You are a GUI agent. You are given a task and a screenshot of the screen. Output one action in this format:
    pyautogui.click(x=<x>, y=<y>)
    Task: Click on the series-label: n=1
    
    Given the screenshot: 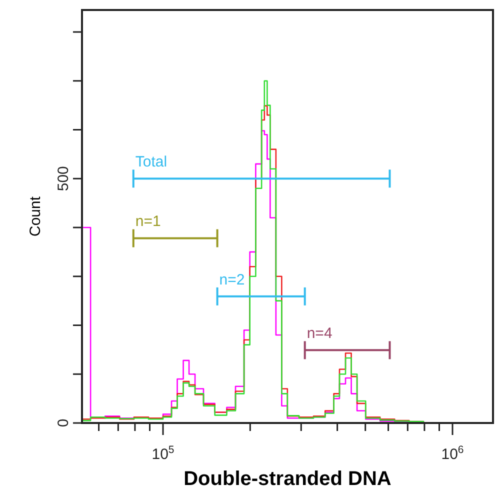 What is the action you would take?
    pyautogui.click(x=148, y=221)
    